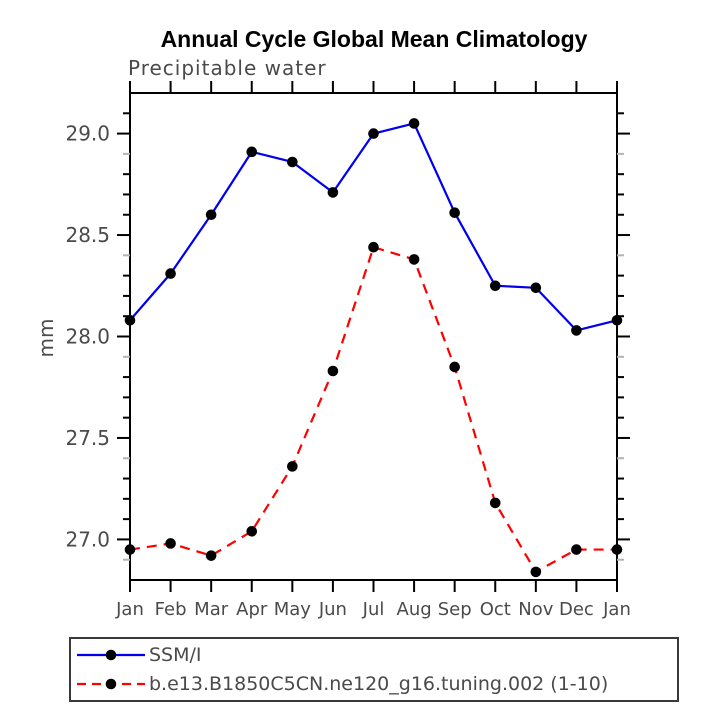 This screenshot has width=720, height=720. I want to click on x-tick-label: Feb, so click(171, 609).